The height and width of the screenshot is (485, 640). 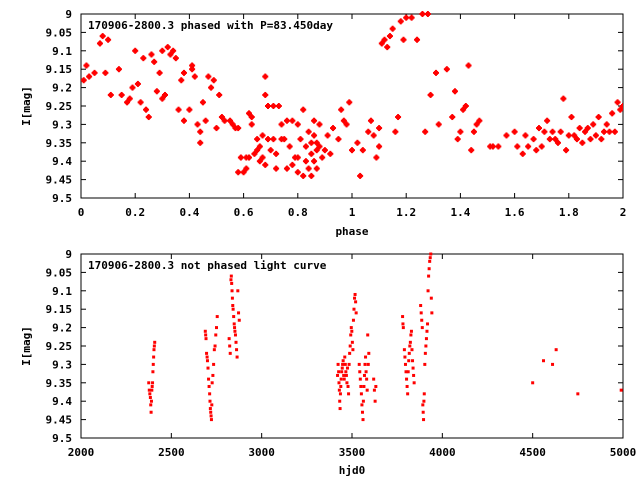 I want to click on y-tick-label: 9.35, so click(x=59, y=143).